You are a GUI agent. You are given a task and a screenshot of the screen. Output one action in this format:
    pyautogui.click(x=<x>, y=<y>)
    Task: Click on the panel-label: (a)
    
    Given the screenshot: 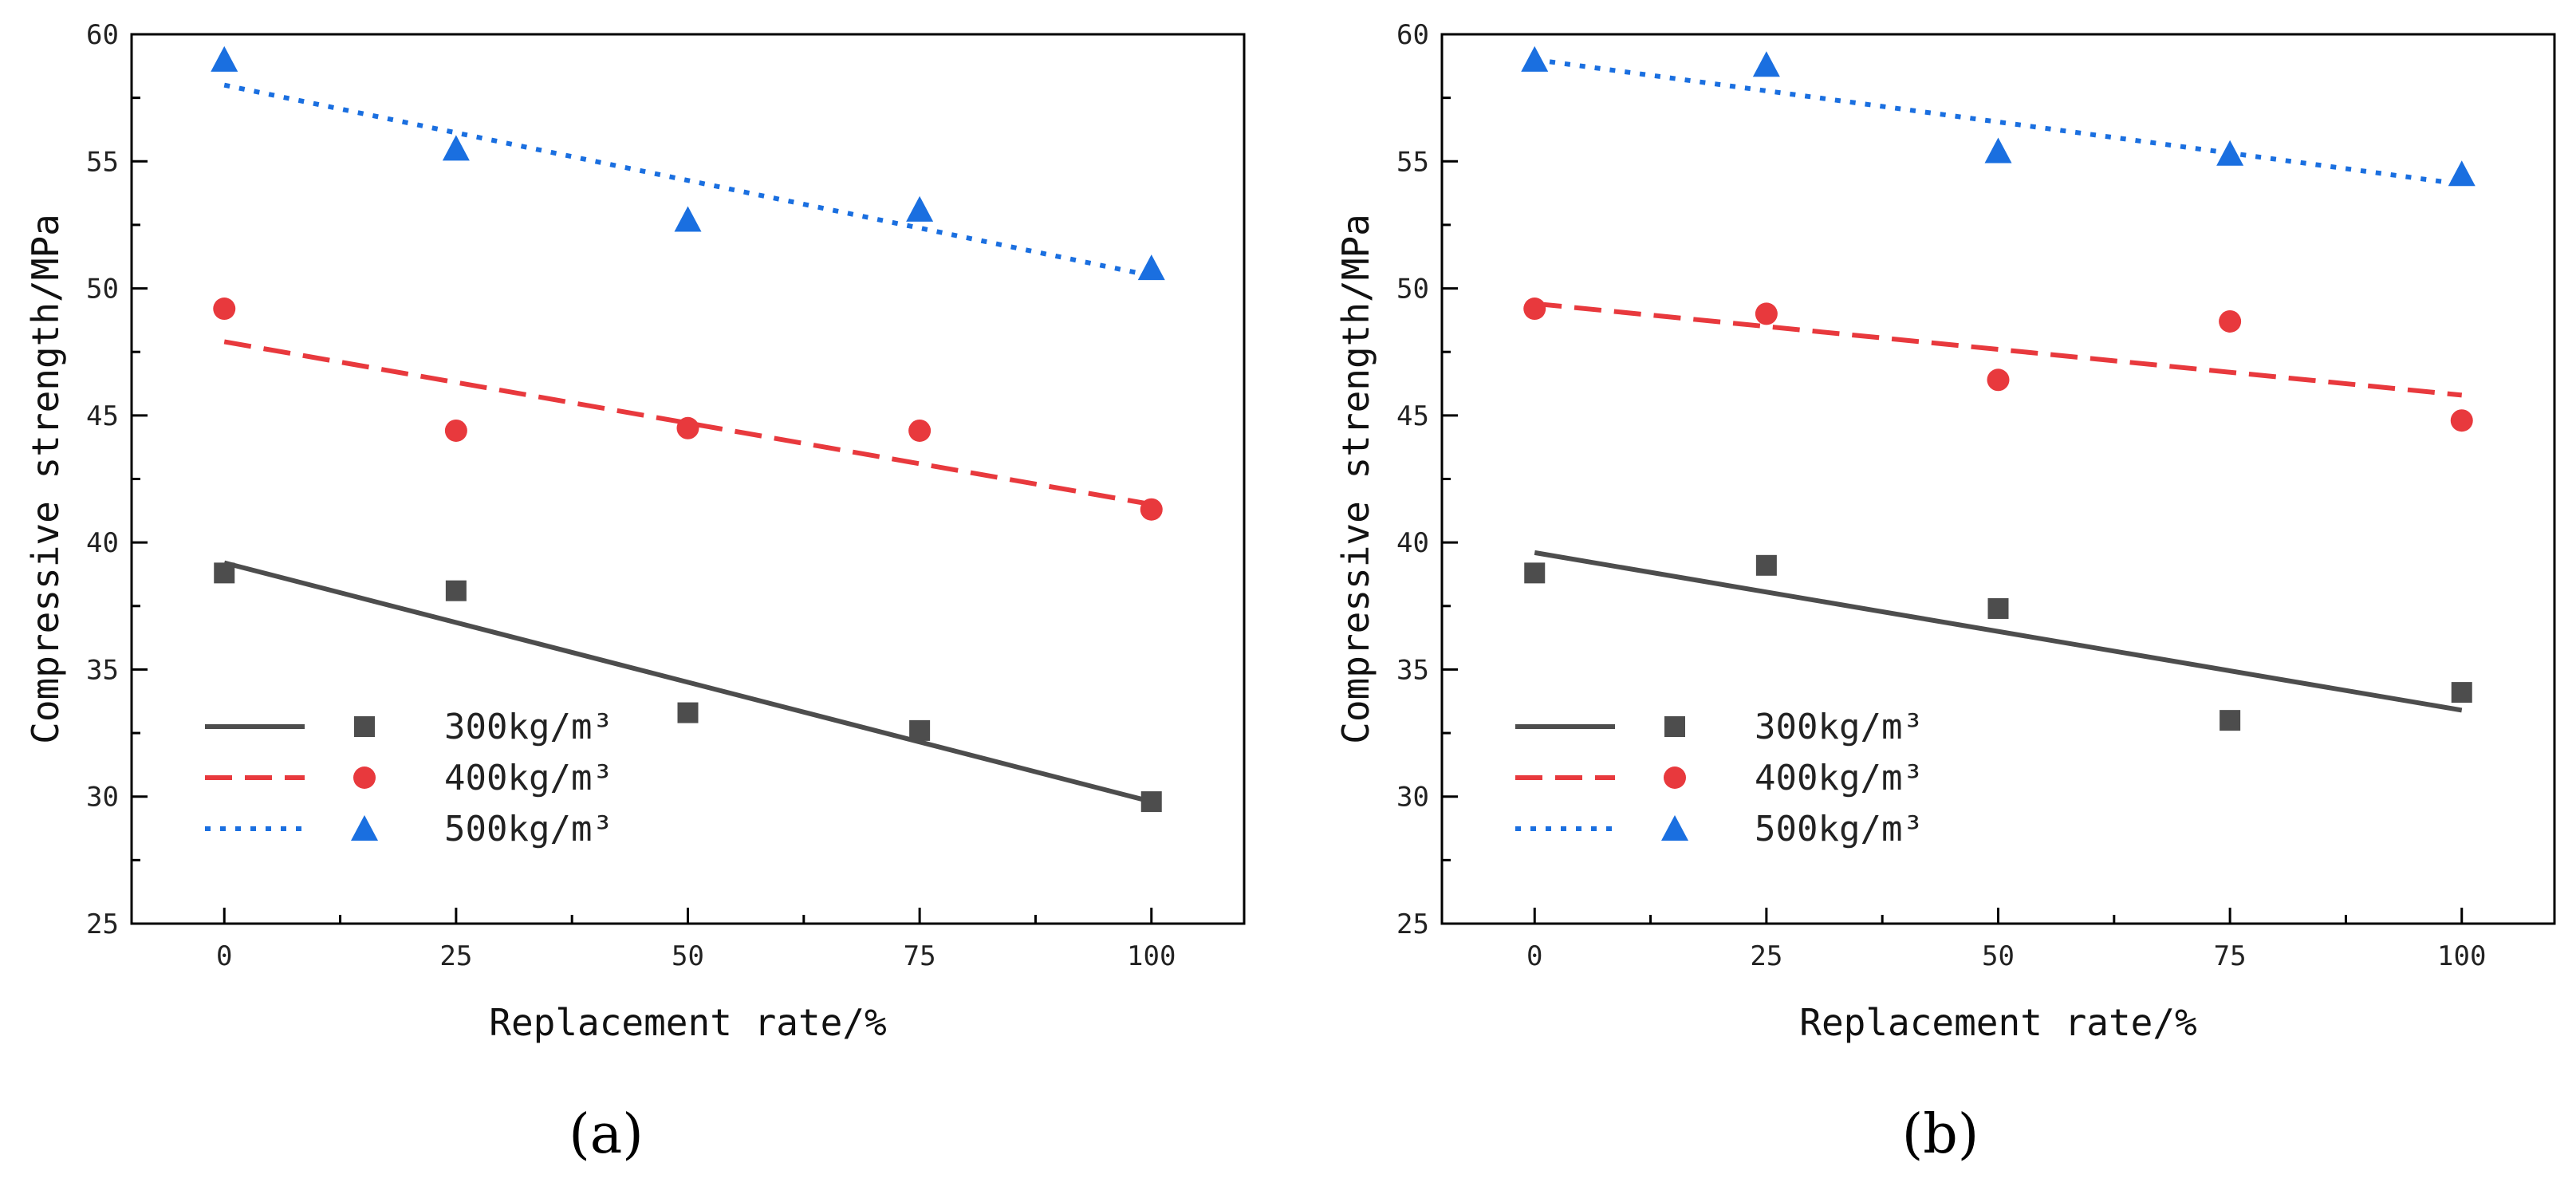 What is the action you would take?
    pyautogui.click(x=606, y=1135)
    